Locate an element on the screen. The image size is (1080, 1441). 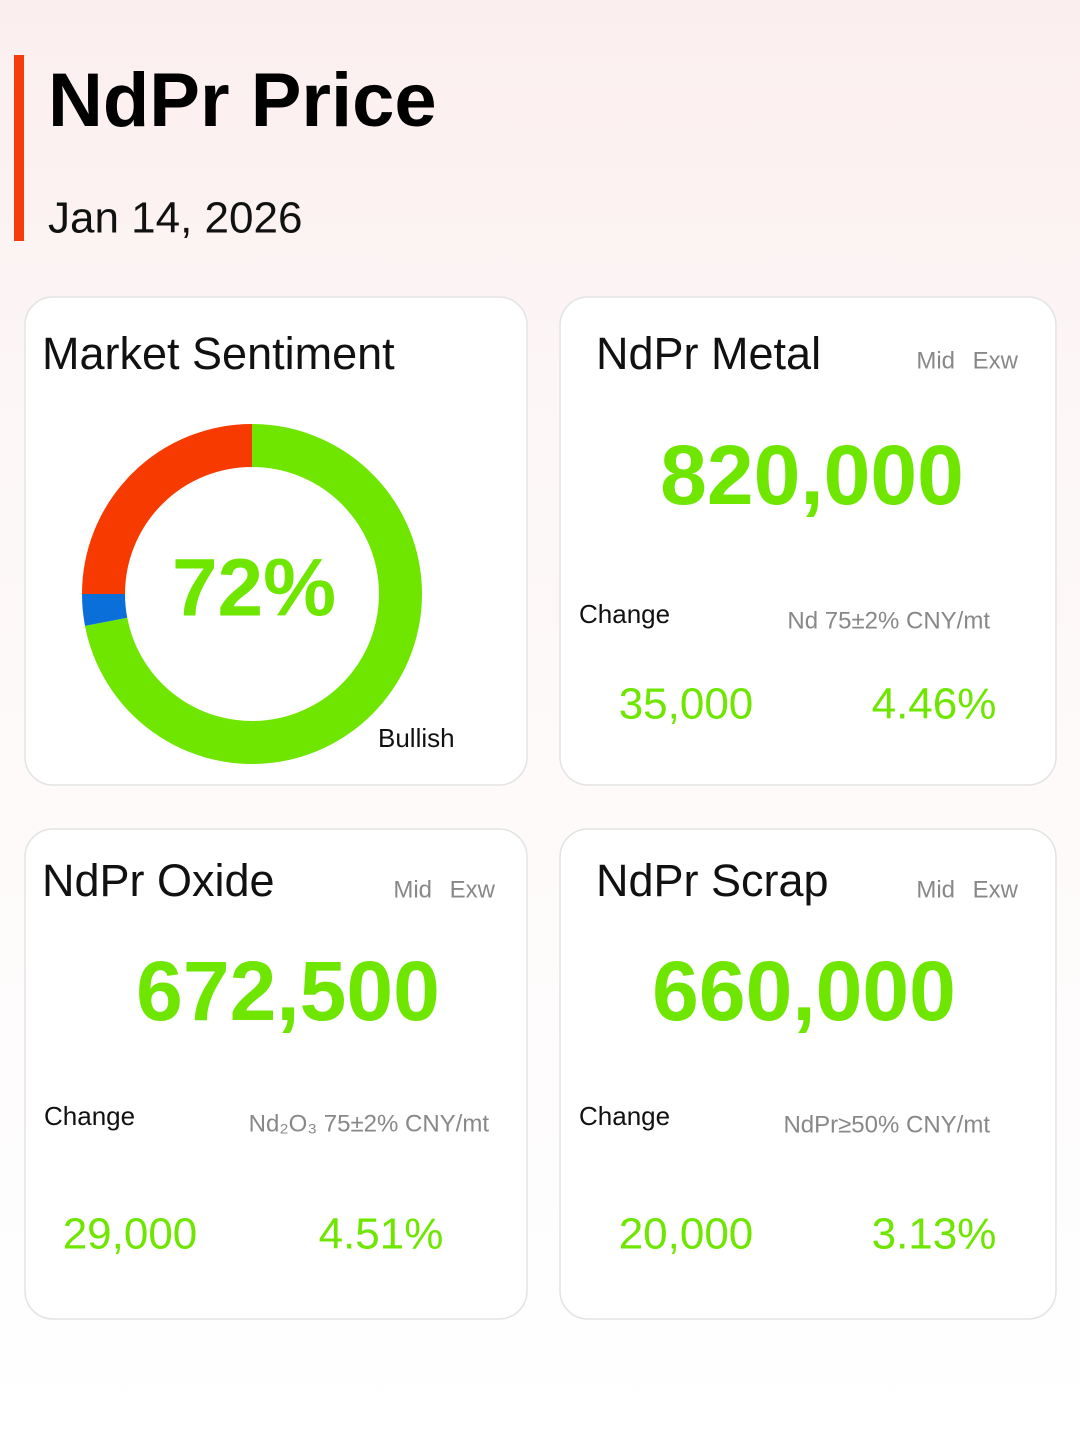
spec: Nd 75±2% CNY/mt is located at coordinates (888, 620).